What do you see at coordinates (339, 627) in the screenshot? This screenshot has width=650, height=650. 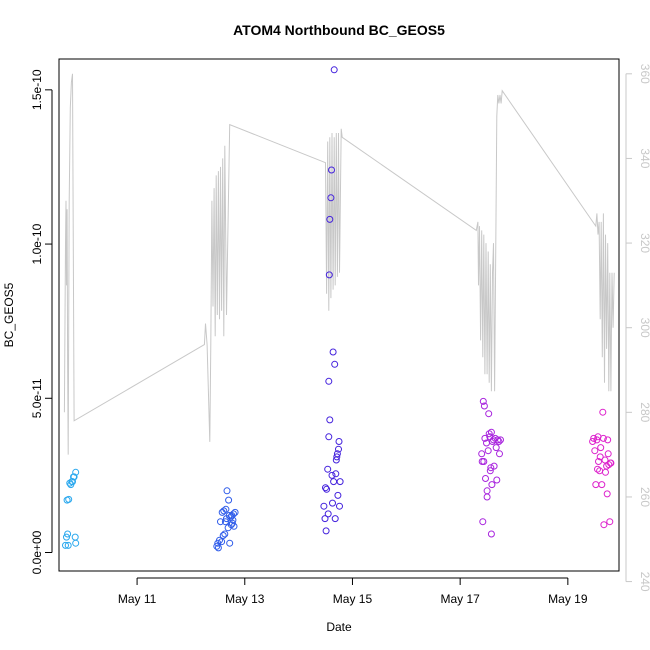 I see `x-axis-label: Date` at bounding box center [339, 627].